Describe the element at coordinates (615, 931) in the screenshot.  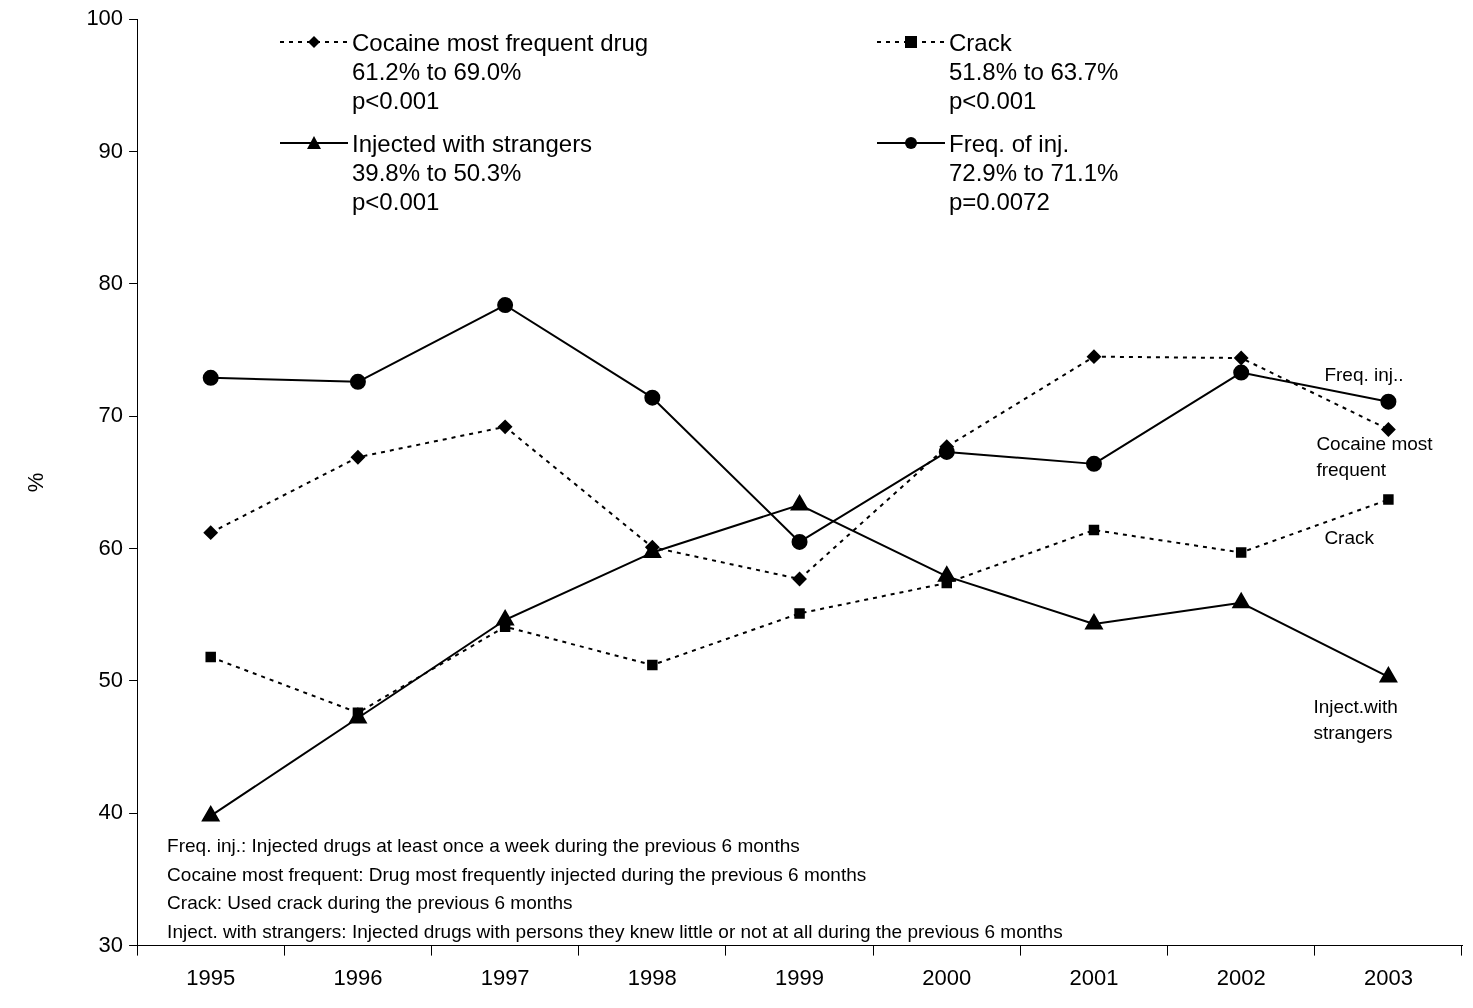
I see `annotation: Inject. with strangers: Injected drugs with persons they knew little or not at all during the previous 6 months` at that location.